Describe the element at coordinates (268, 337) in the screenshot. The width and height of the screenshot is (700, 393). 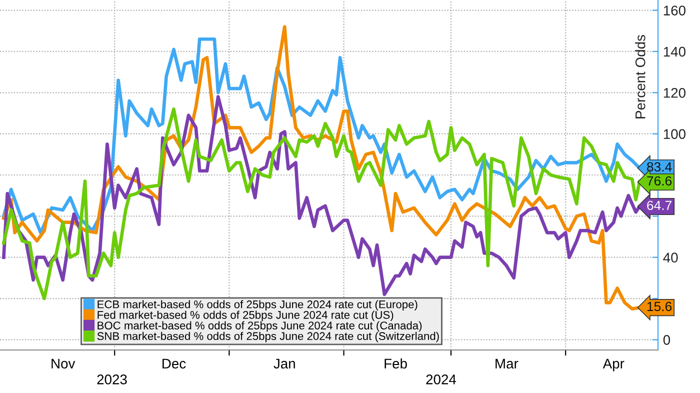
I see `legend-label: SNB market-based % odds of 25bps June 2024 rate cut (Switzerland)` at that location.